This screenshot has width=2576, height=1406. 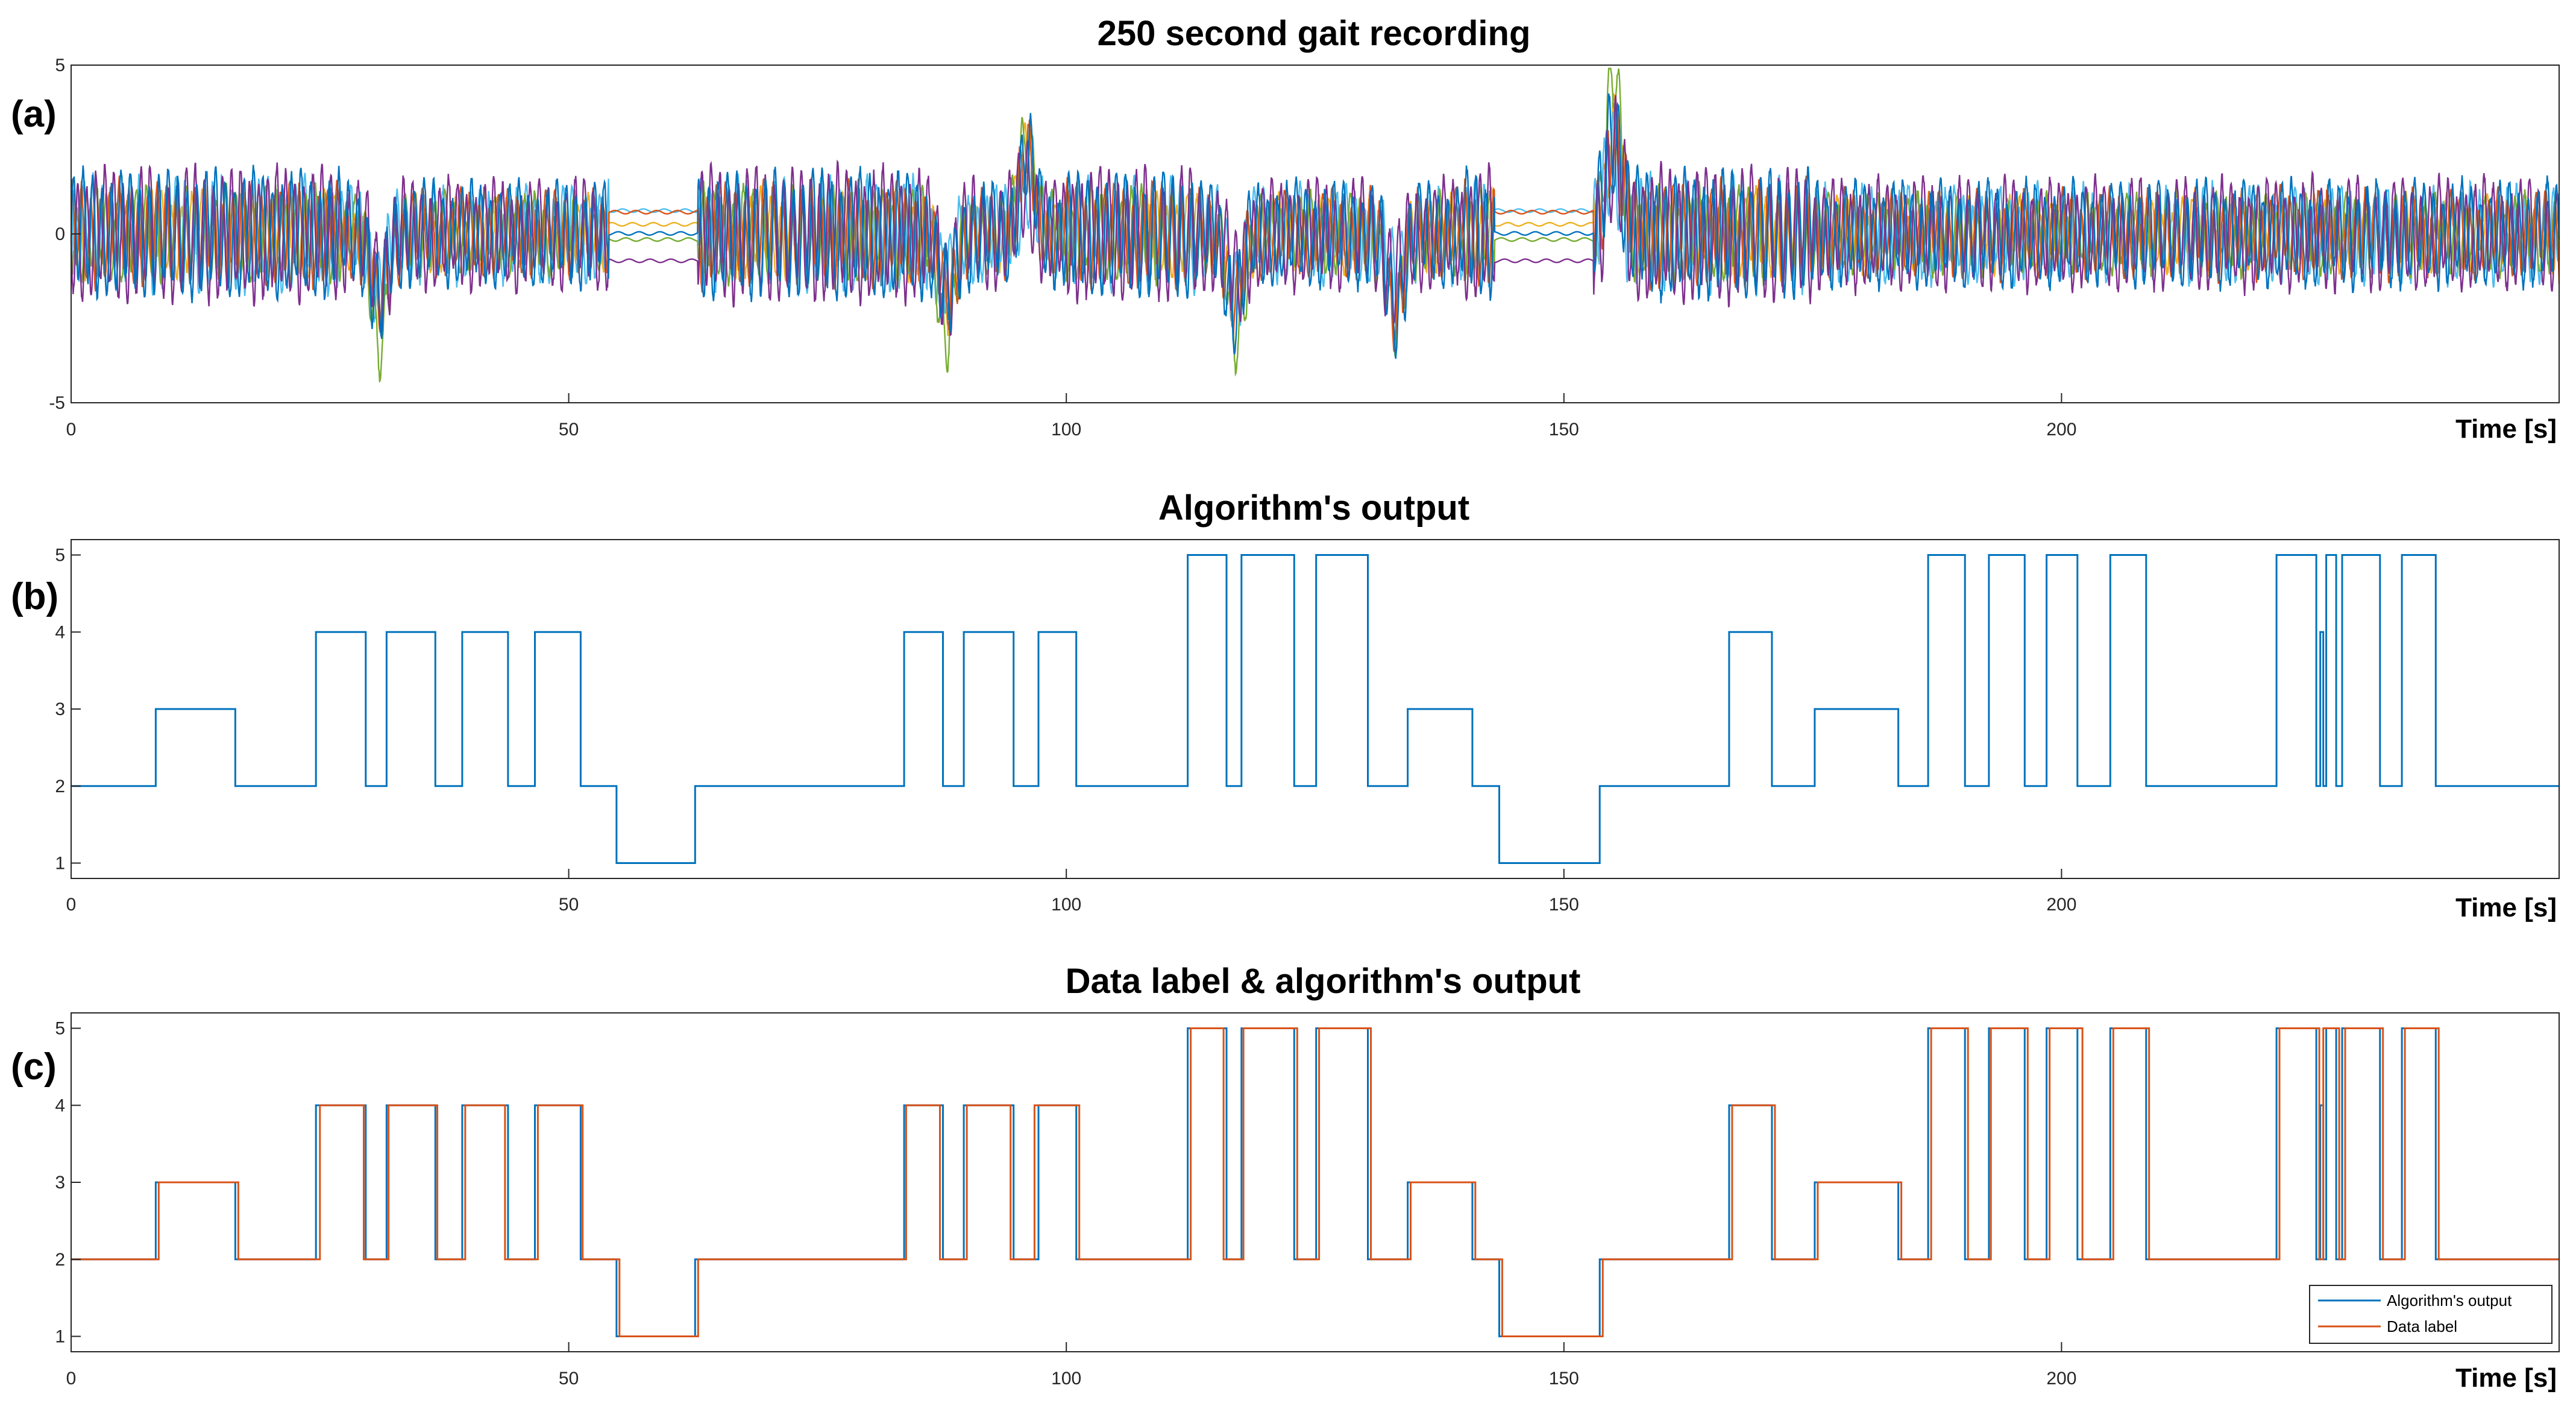 I want to click on panel-a-xtick: 200, so click(x=2061, y=416).